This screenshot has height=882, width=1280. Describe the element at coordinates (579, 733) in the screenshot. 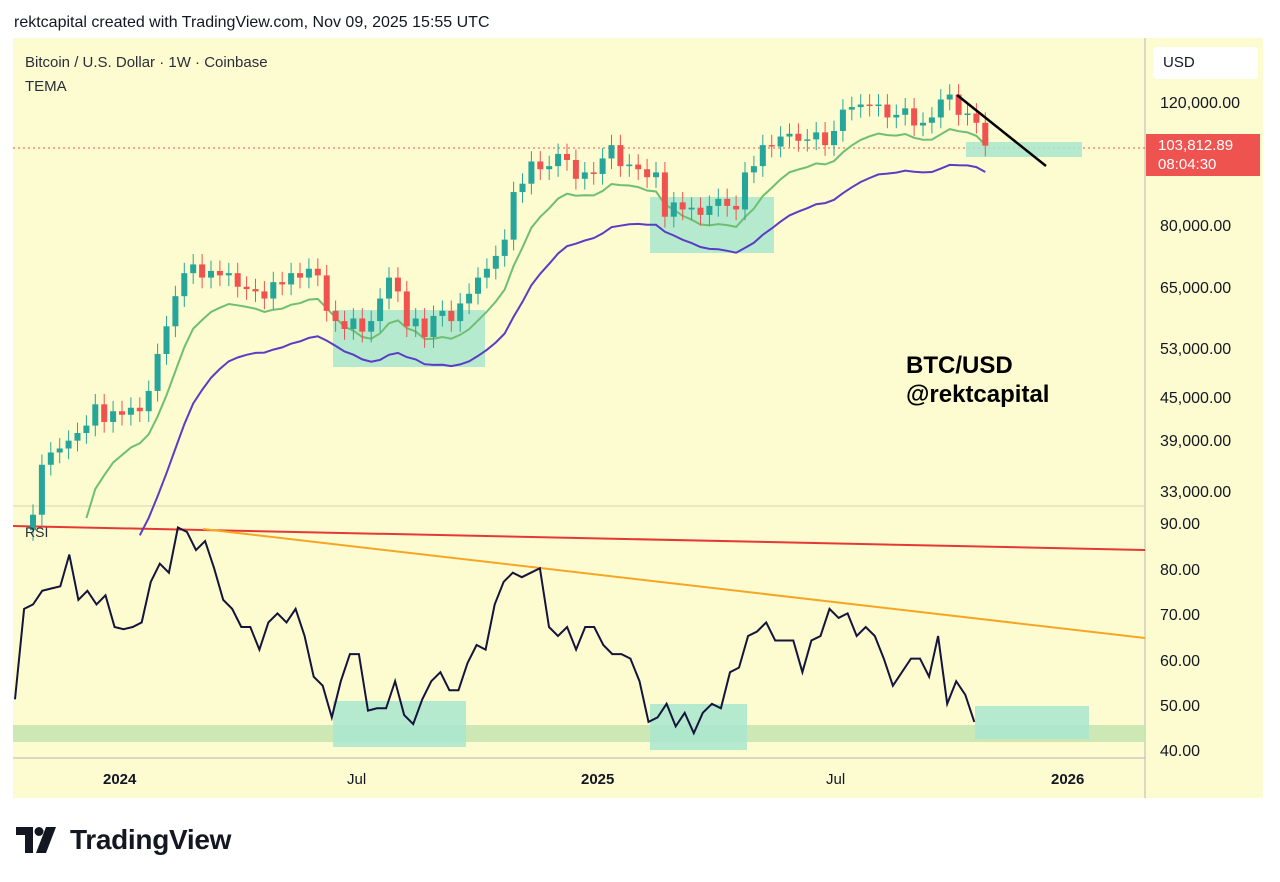

I see `rsi-support-band` at that location.